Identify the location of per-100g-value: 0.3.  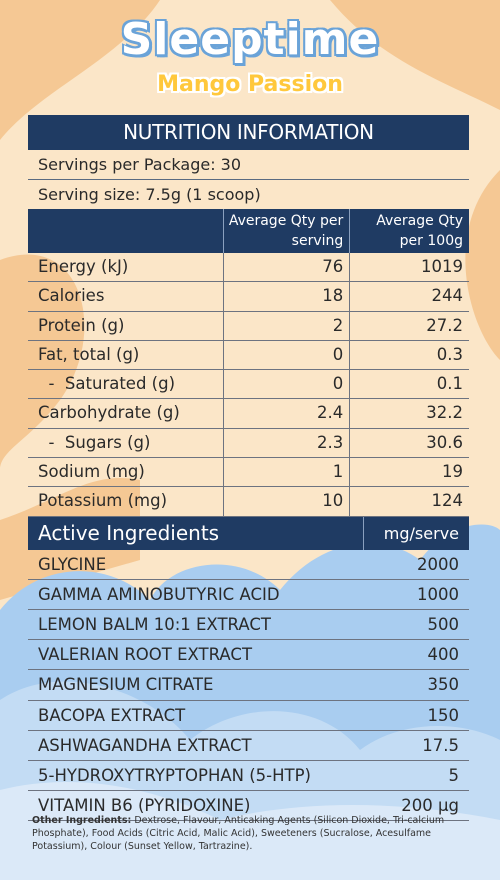
(409, 355).